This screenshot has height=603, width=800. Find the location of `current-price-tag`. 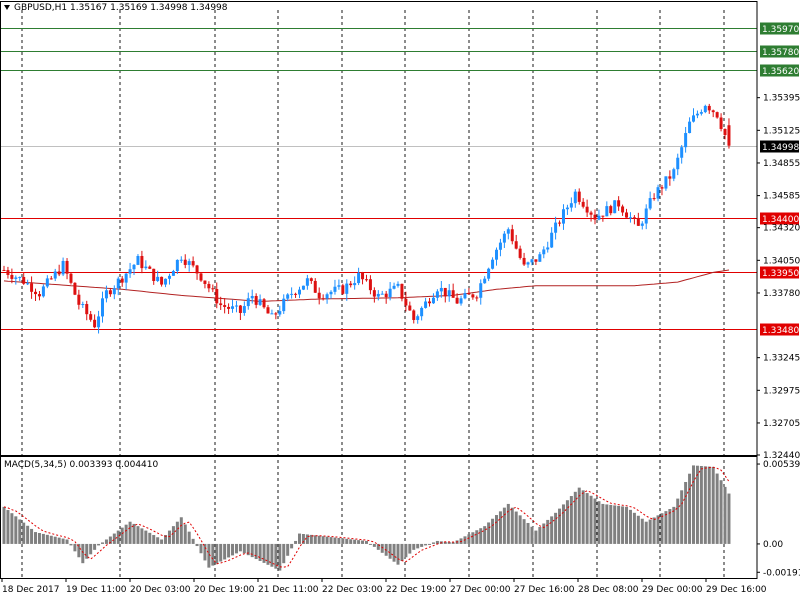

current-price-tag is located at coordinates (779, 146).